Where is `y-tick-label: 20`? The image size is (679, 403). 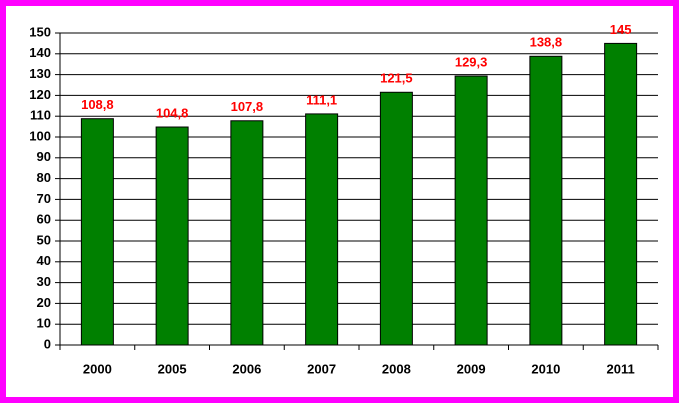 y-tick-label: 20 is located at coordinates (44, 302).